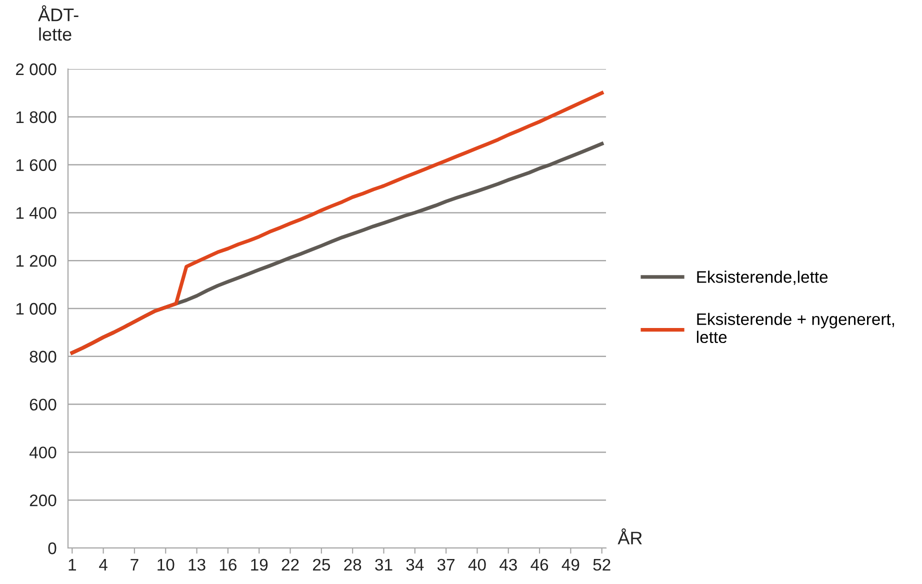  Describe the element at coordinates (58, 23) in the screenshot. I see `y-axis-title: ÅDT- lette` at that location.